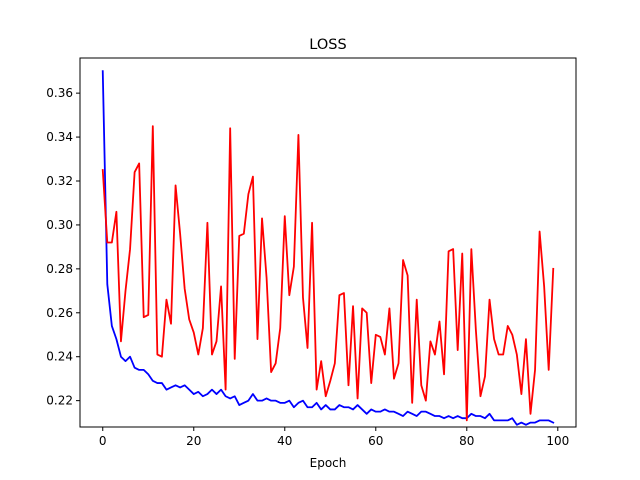 This screenshot has width=640, height=480. I want to click on x-tick-label: 80, so click(466, 441).